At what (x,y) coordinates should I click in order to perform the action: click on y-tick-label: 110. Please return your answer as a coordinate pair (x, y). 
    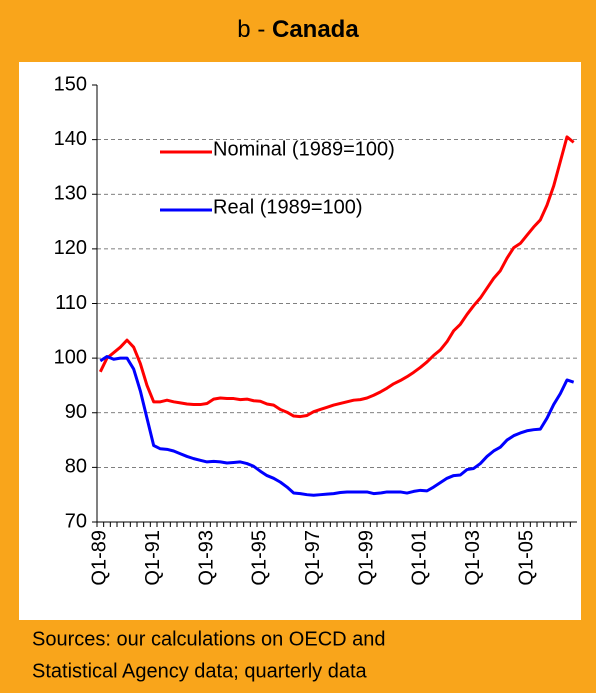
    Looking at the image, I should click on (71, 303).